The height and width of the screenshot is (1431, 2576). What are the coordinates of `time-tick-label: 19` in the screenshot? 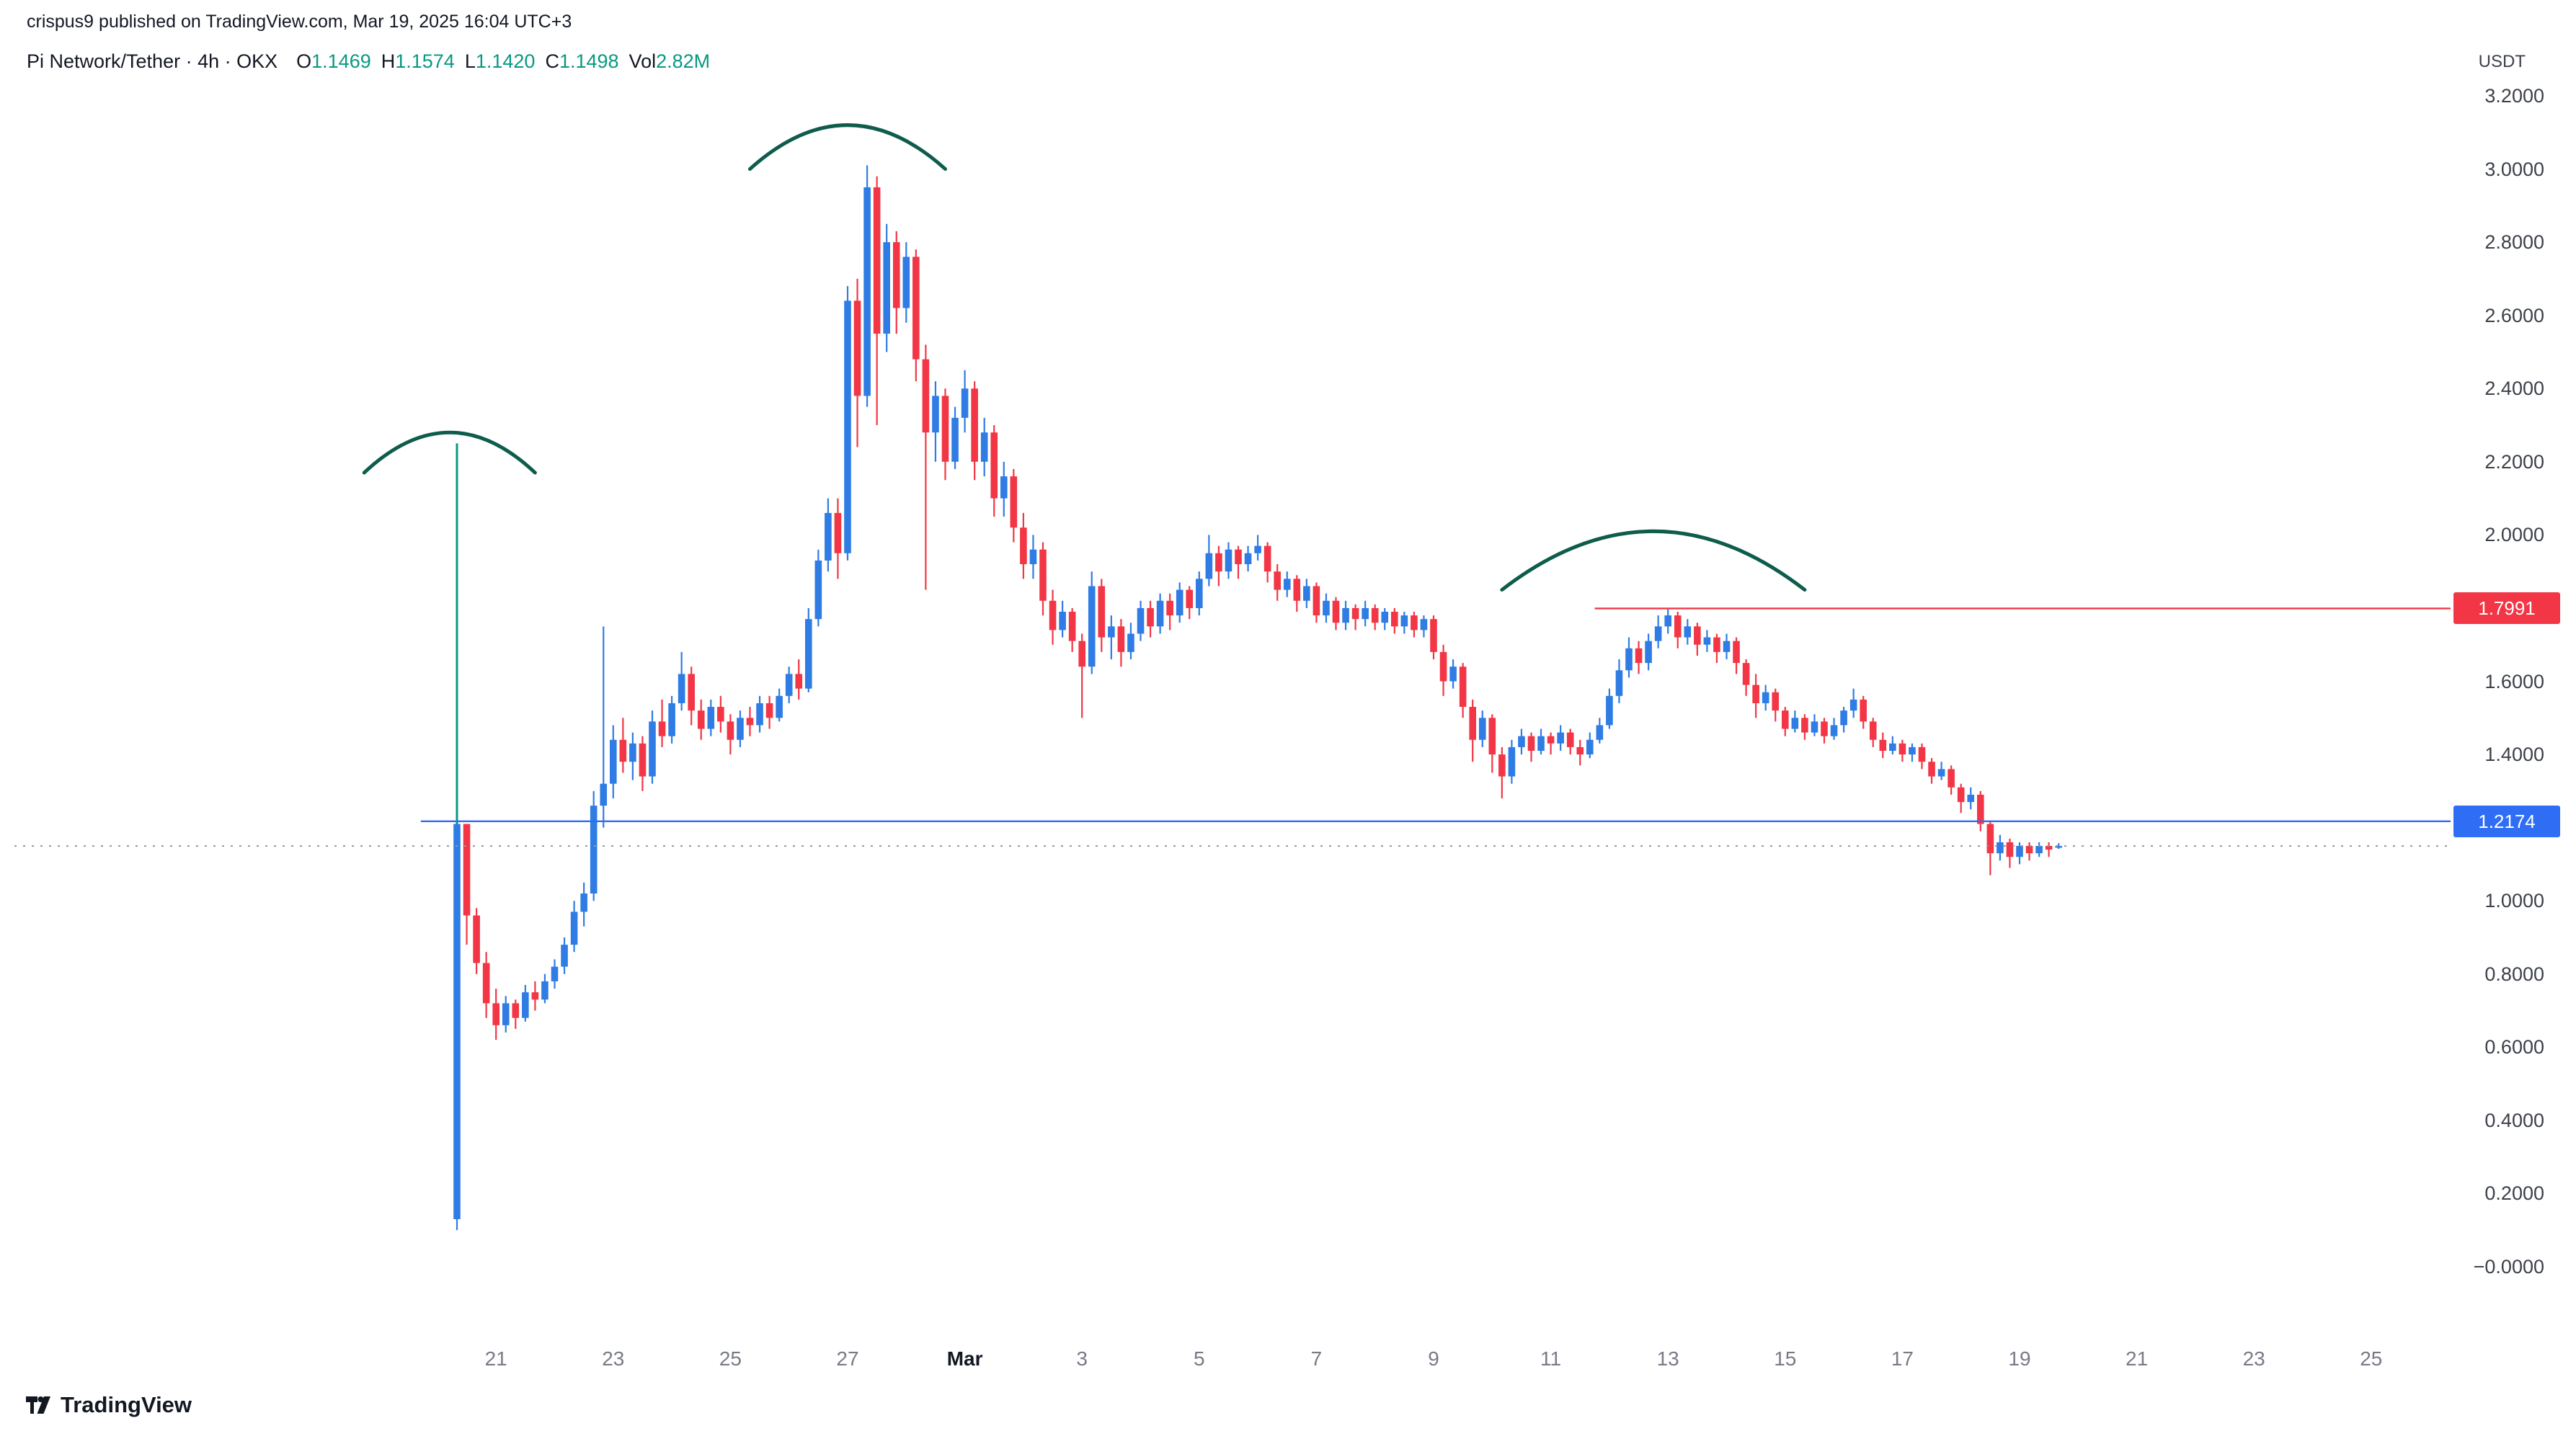 It's located at (2019, 1359).